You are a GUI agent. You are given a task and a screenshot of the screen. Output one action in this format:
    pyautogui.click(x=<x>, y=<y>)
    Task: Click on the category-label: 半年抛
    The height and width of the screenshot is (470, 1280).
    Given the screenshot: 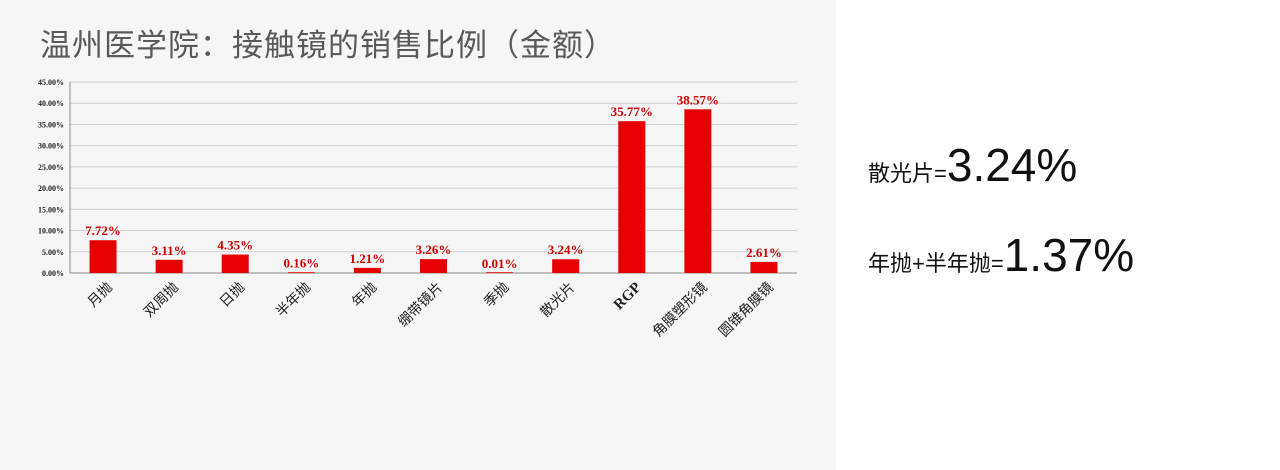 What is the action you would take?
    pyautogui.click(x=293, y=300)
    